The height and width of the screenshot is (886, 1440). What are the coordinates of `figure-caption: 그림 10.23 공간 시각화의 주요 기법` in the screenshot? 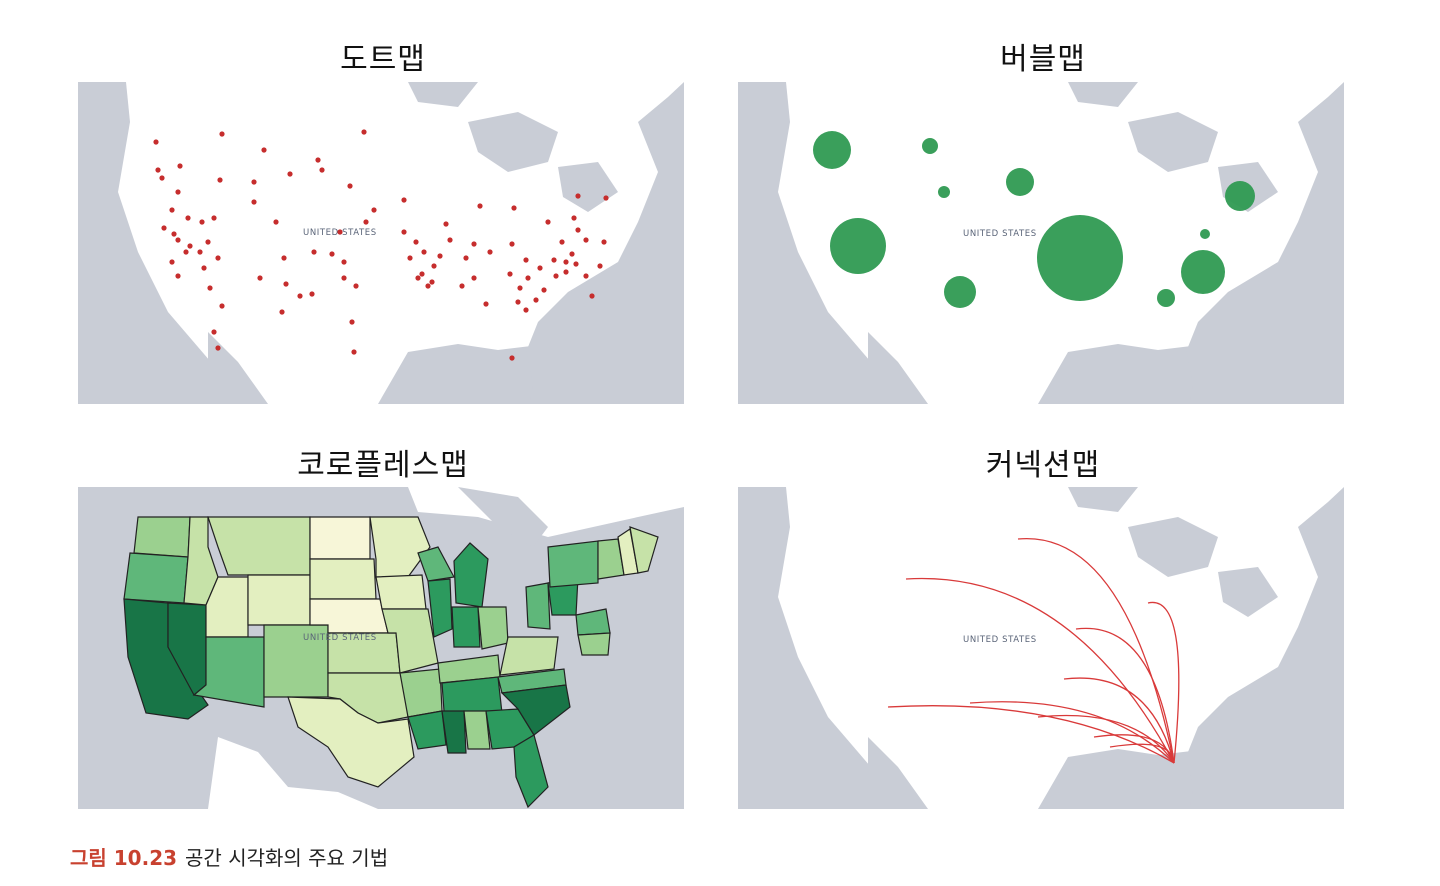 It's located at (229, 856).